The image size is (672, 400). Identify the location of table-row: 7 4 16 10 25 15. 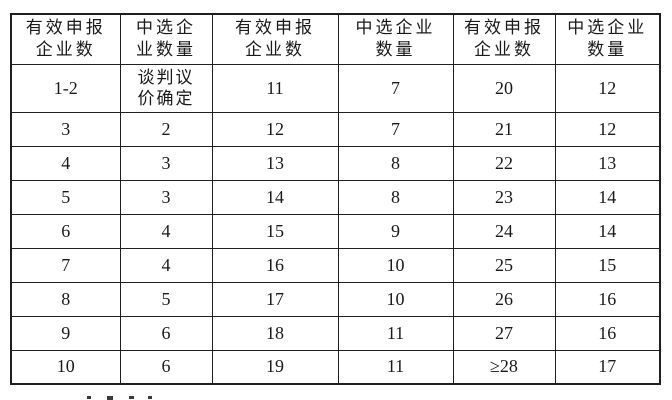
(335, 265).